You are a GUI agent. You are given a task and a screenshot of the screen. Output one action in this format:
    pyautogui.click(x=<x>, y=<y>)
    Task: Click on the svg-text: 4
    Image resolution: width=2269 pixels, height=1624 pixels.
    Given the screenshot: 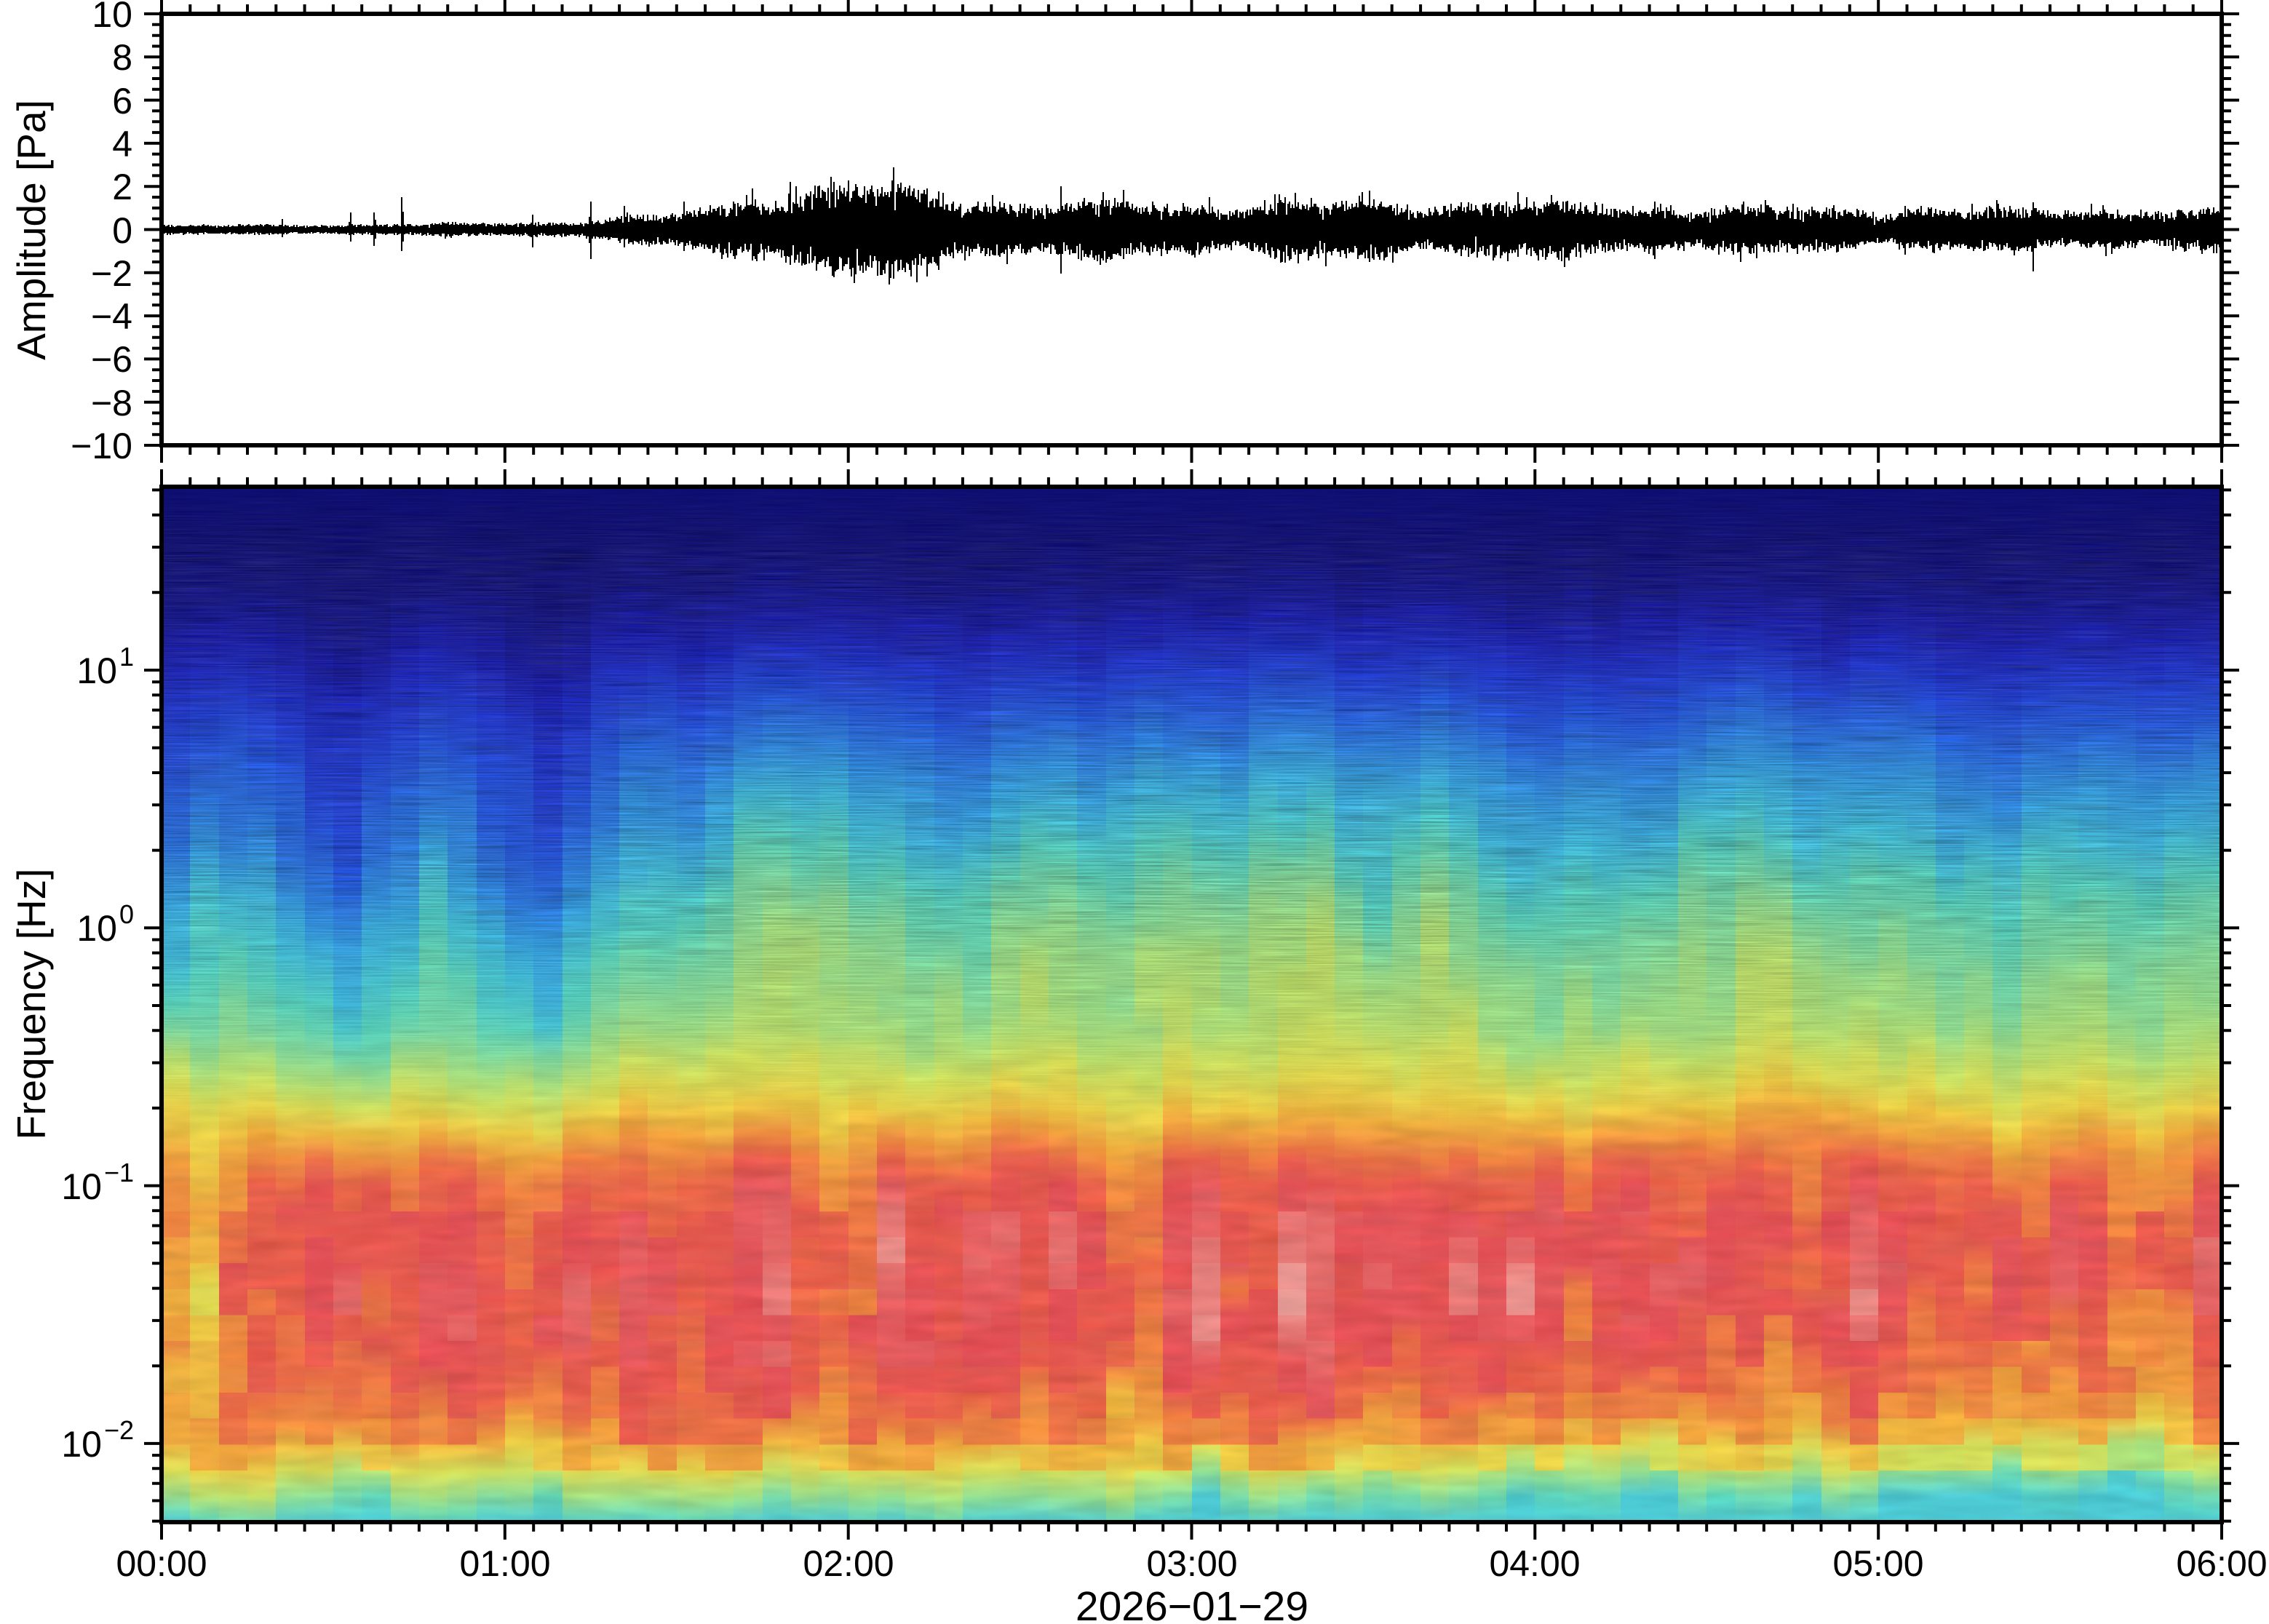 What is the action you would take?
    pyautogui.click(x=122, y=144)
    